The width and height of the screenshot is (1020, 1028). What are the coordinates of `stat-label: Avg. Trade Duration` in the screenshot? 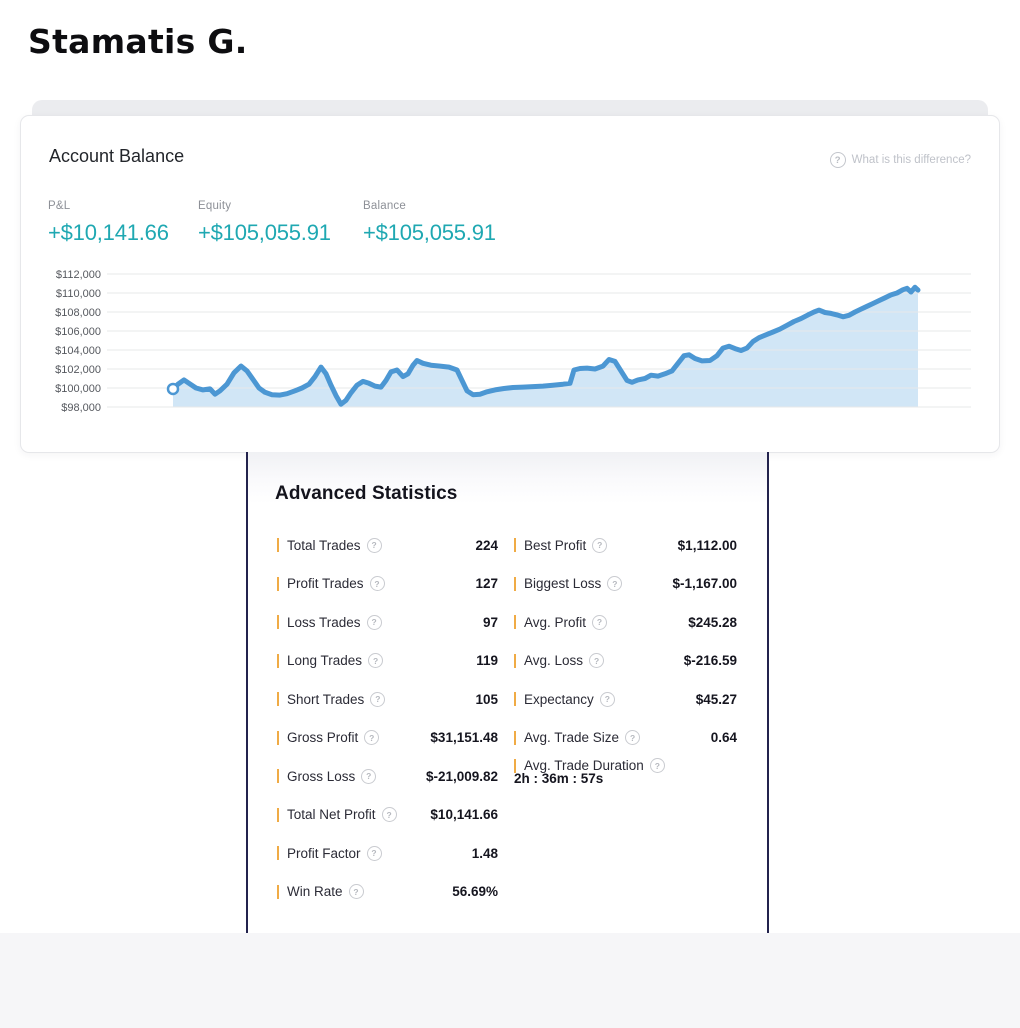 It's located at (584, 766).